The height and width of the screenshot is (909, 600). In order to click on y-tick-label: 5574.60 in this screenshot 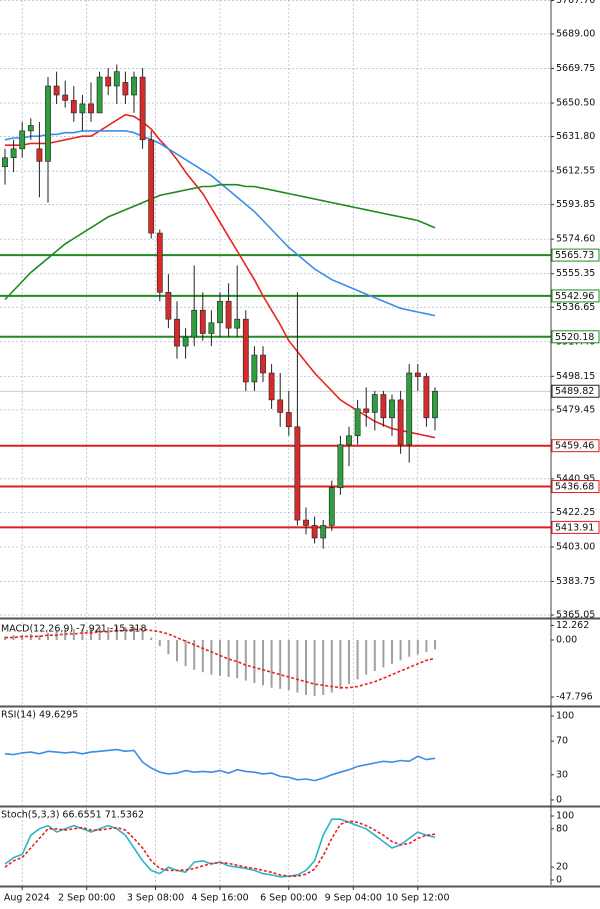, I will do `click(575, 239)`.